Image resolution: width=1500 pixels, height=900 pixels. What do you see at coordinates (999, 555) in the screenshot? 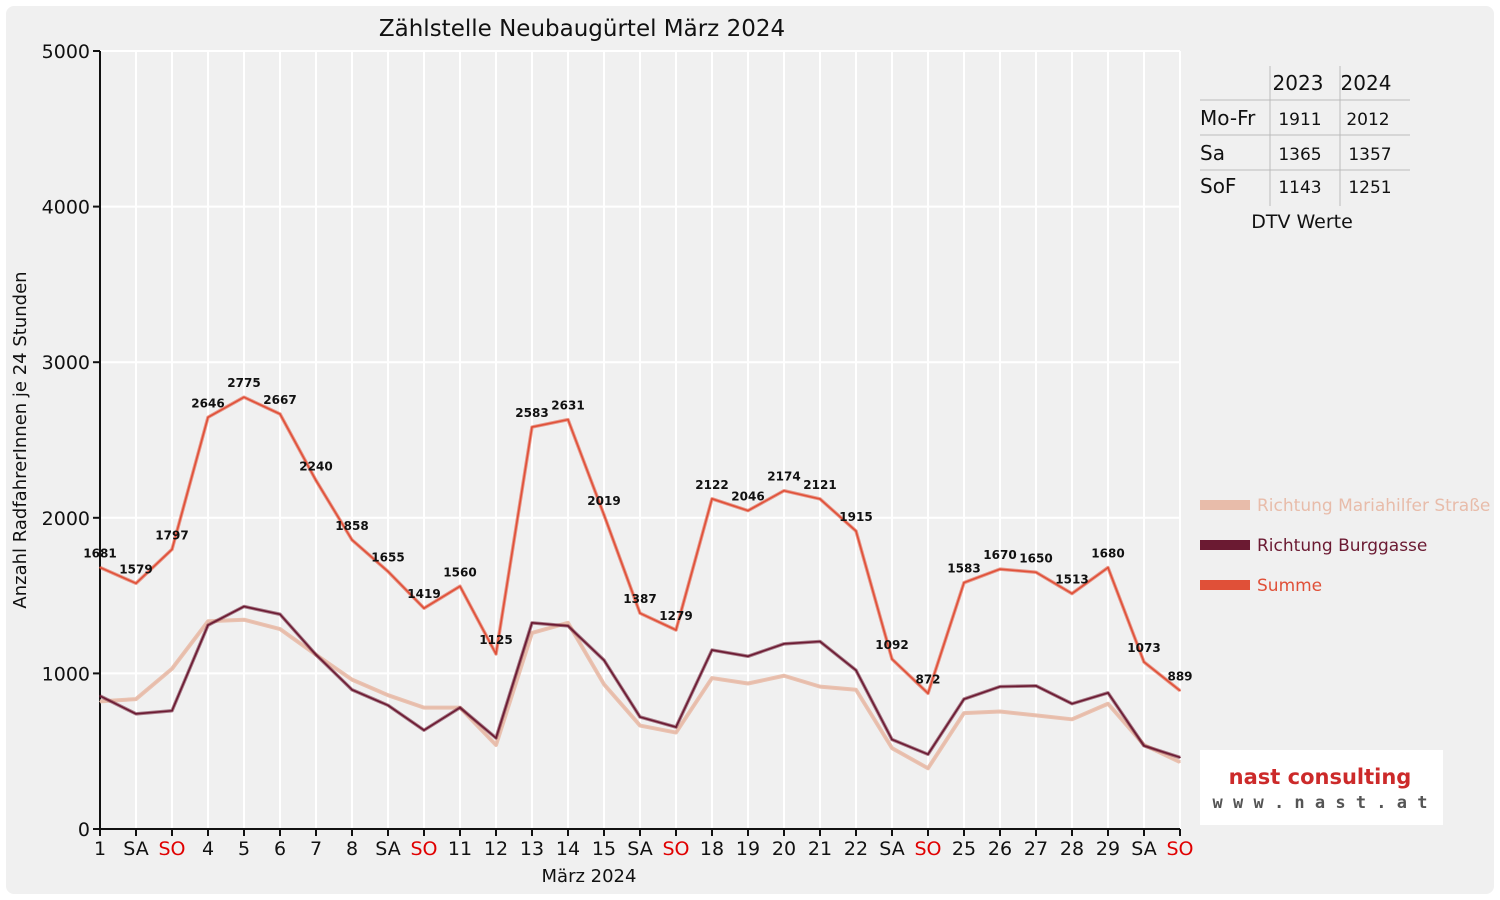
I see `data-label: 1670` at bounding box center [999, 555].